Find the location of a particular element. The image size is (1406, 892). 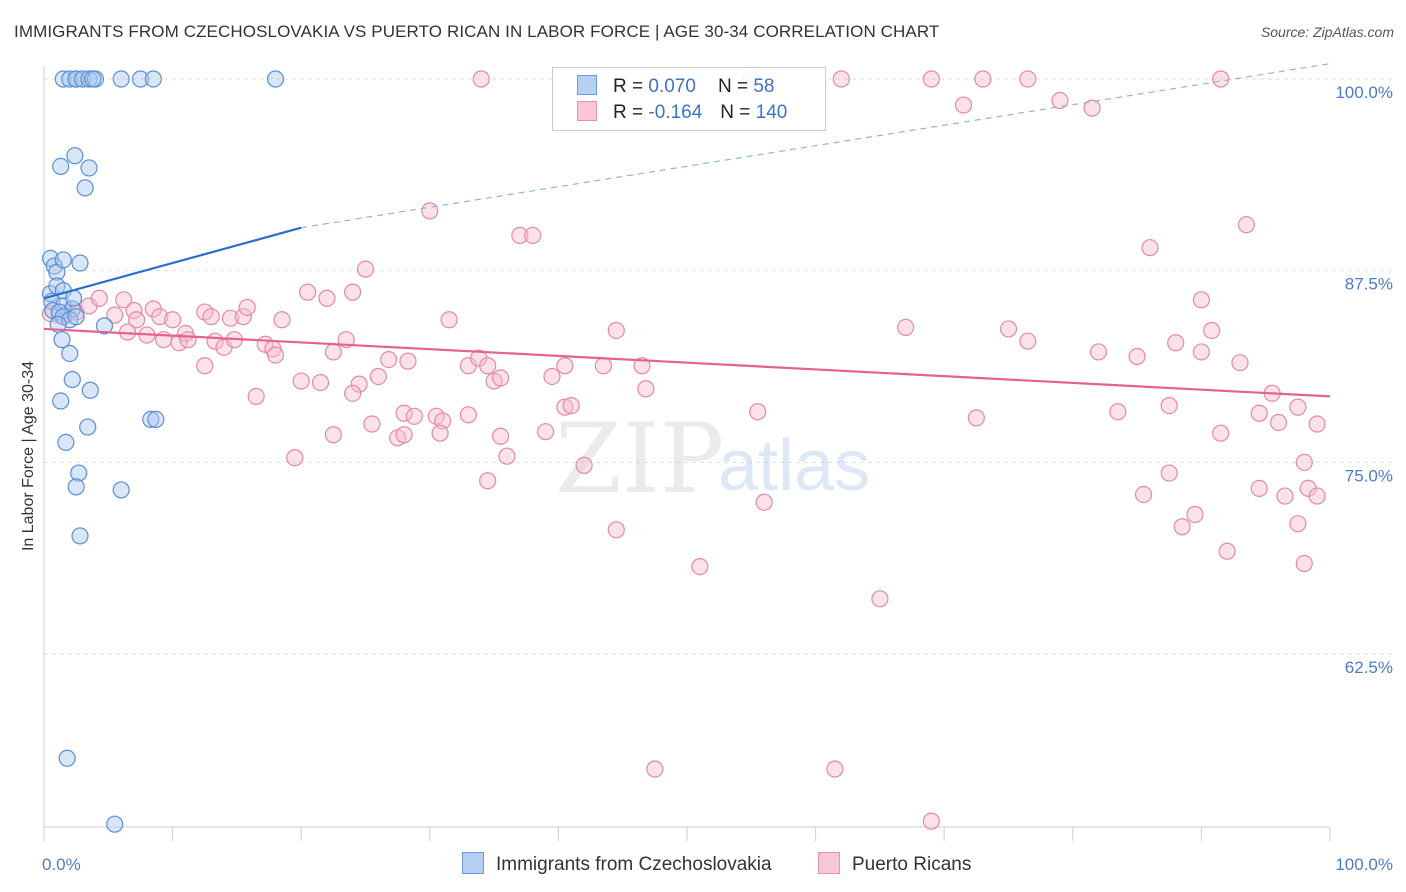

legend-item-czechoslovakia: Immigrants from Czechoslovakia is located at coordinates (617, 864).